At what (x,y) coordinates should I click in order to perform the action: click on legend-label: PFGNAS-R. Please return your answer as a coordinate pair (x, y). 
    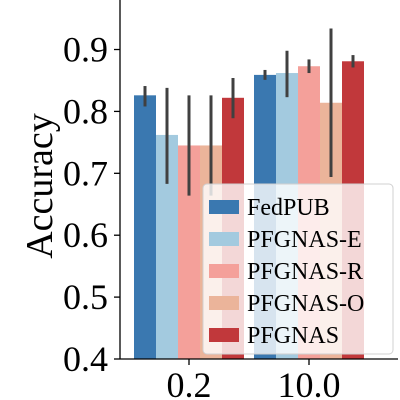
    Looking at the image, I should click on (305, 272).